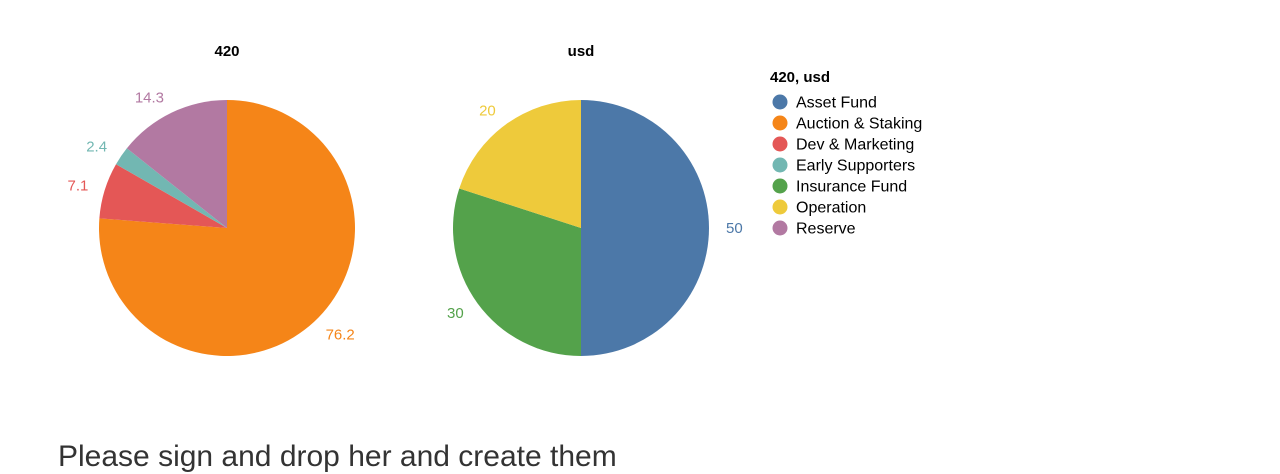 The width and height of the screenshot is (1280, 474). Describe the element at coordinates (581, 51) in the screenshot. I see `chart-title-usd: usd` at that location.